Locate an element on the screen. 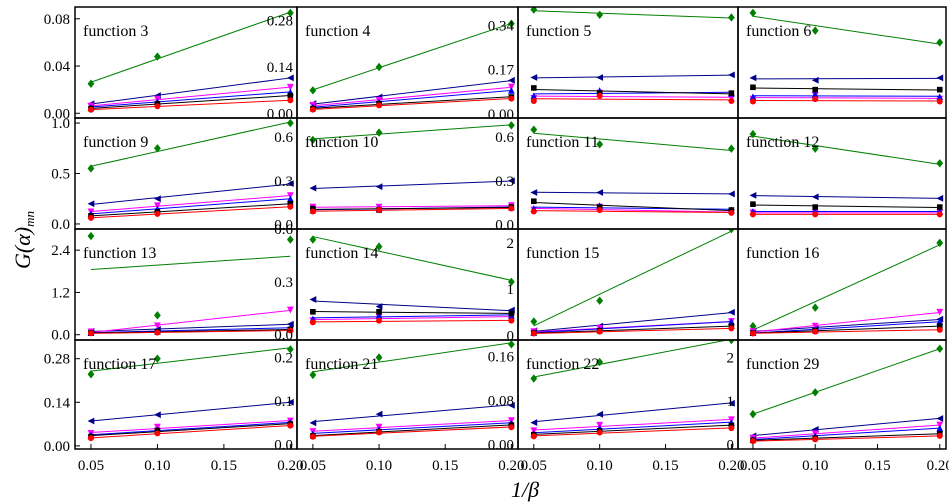 The image size is (949, 503). inner-y-tick-label: 0.16 is located at coordinates (501, 358).